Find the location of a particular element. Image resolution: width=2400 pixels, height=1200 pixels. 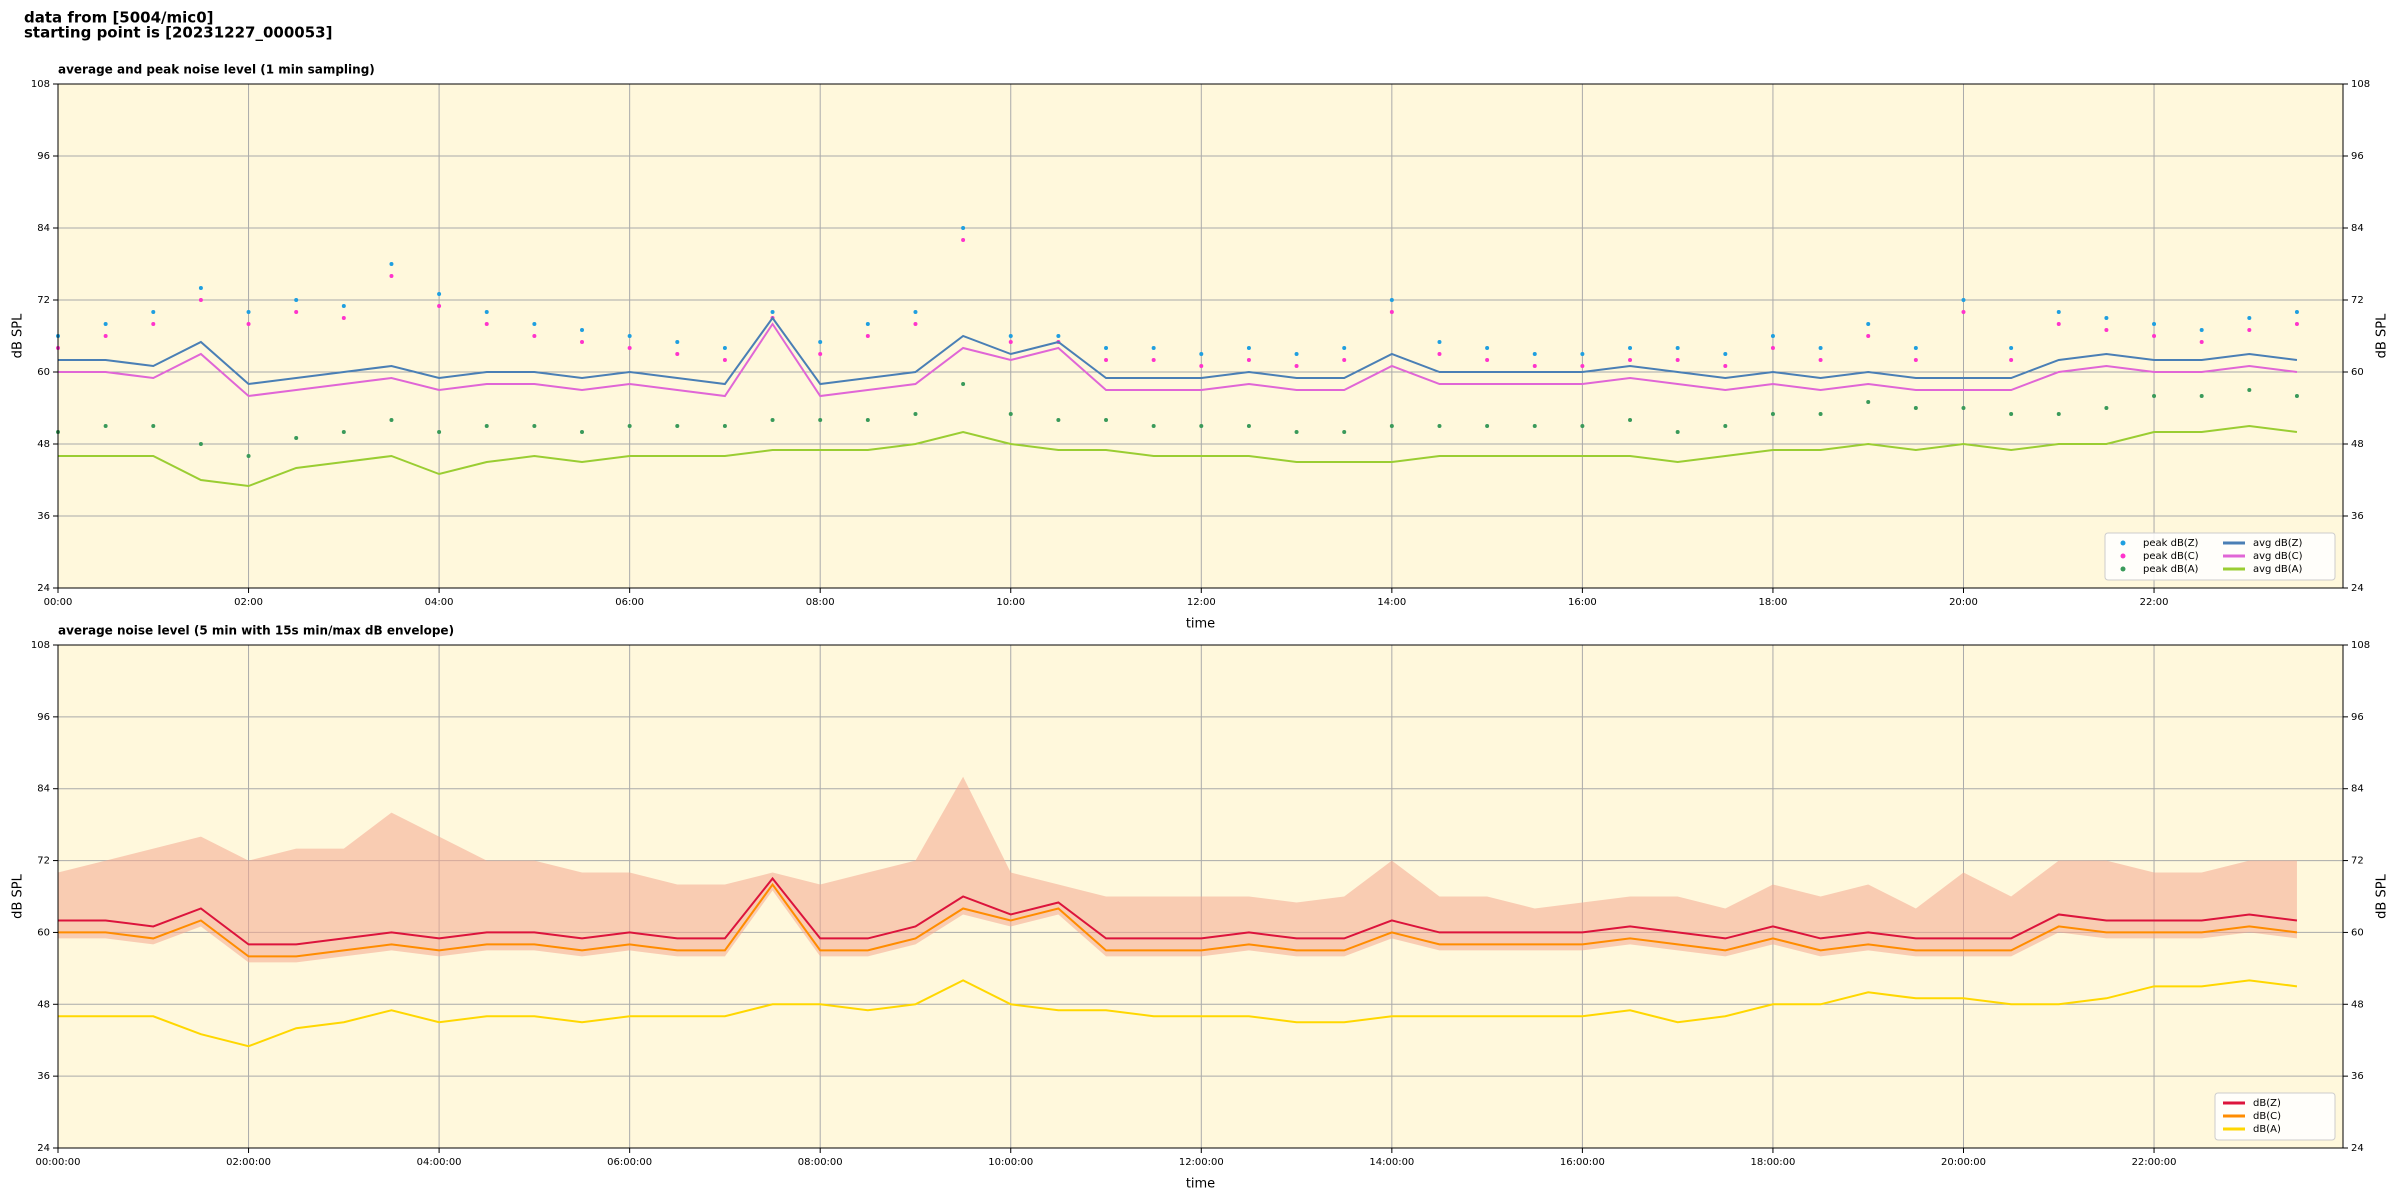

x-tick-label: 10:00 is located at coordinates (1010, 602).